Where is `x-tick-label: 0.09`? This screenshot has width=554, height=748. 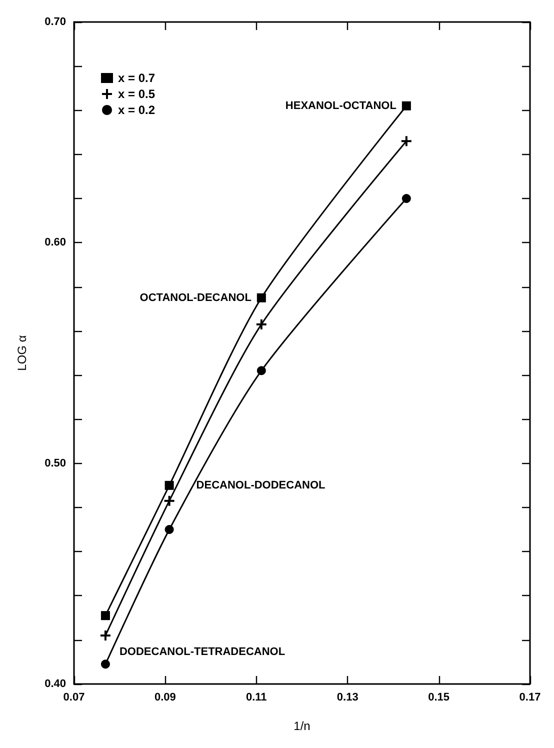
x-tick-label: 0.09 is located at coordinates (165, 698).